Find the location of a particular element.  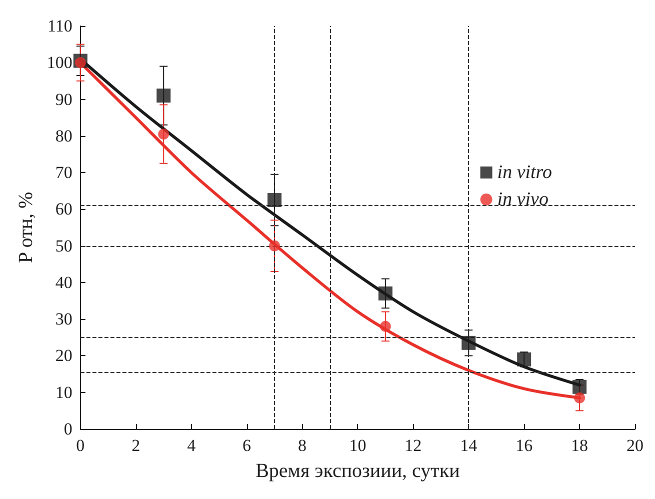

x-tick-label: 0 is located at coordinates (80, 445).